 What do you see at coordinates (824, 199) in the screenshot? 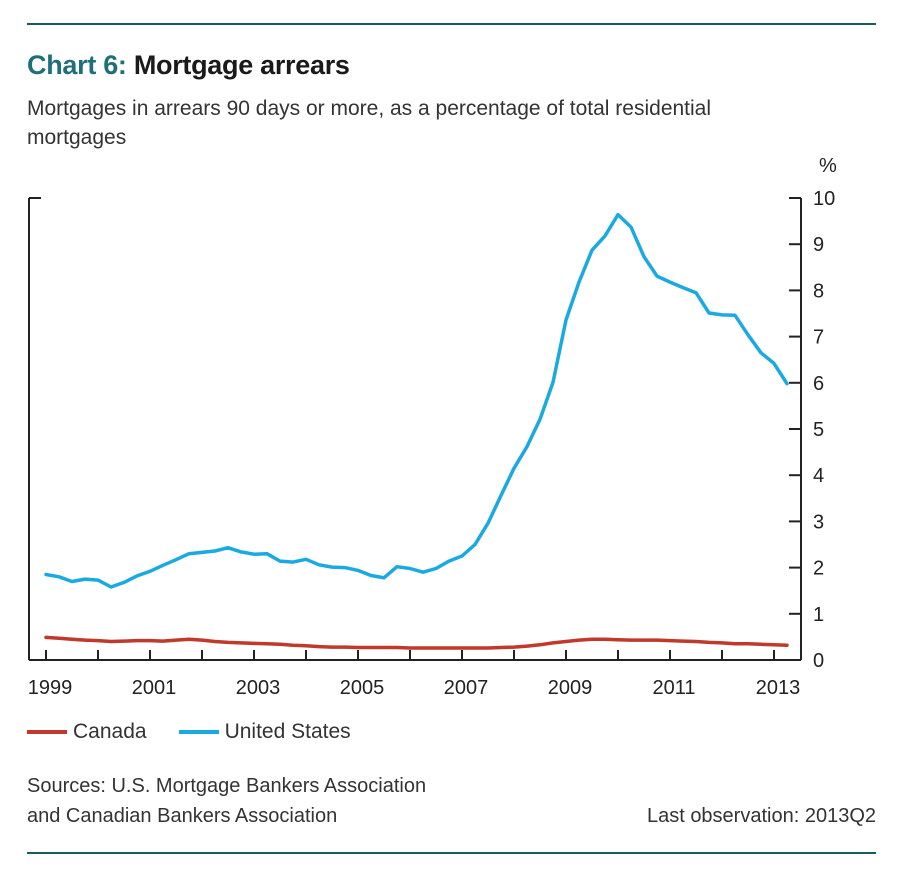
I see `y-tick-label: 10` at bounding box center [824, 199].